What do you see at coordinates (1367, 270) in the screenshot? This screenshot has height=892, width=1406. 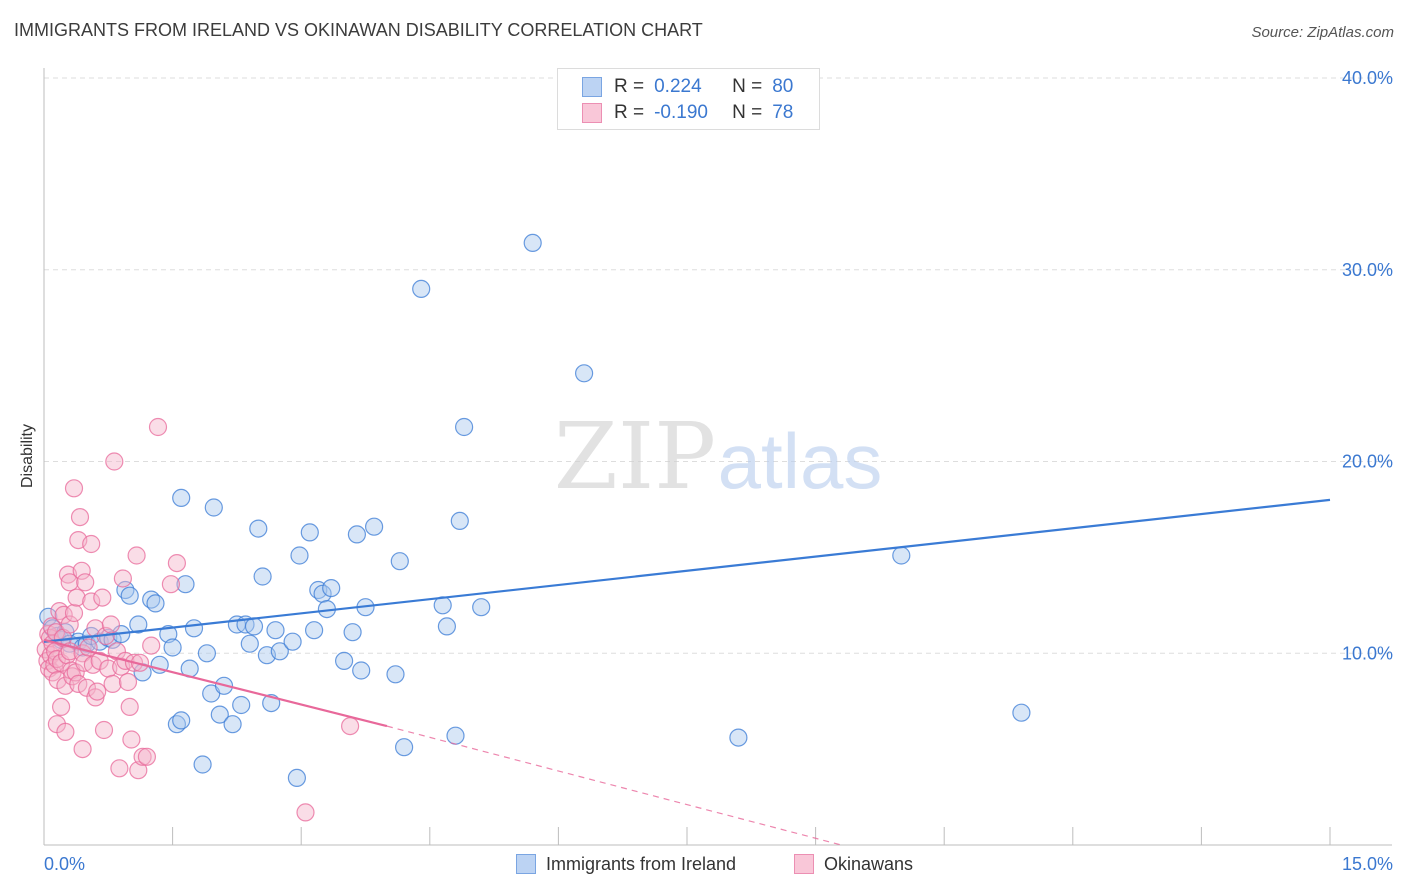 I see `y-tick-label: 30.0%` at bounding box center [1367, 270].